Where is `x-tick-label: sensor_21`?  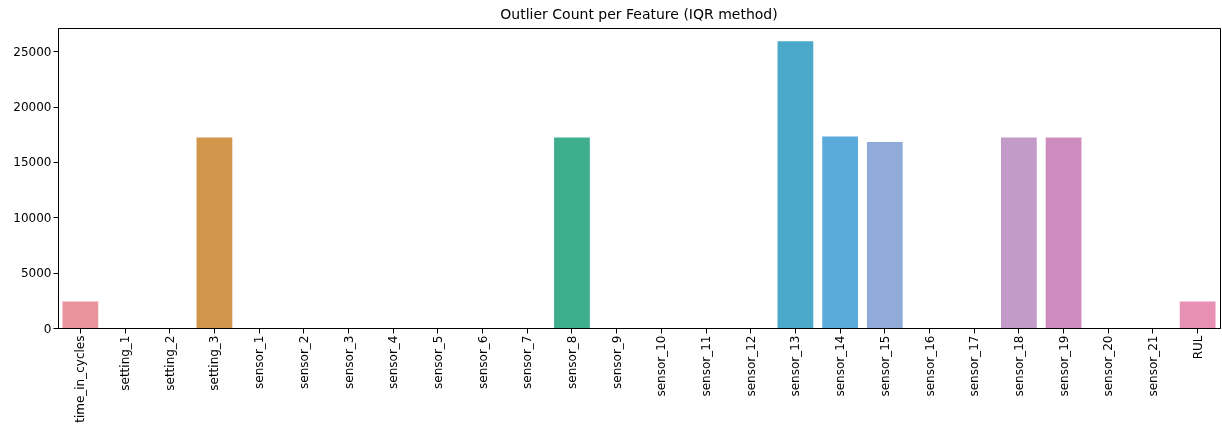 x-tick-label: sensor_21 is located at coordinates (1152, 366).